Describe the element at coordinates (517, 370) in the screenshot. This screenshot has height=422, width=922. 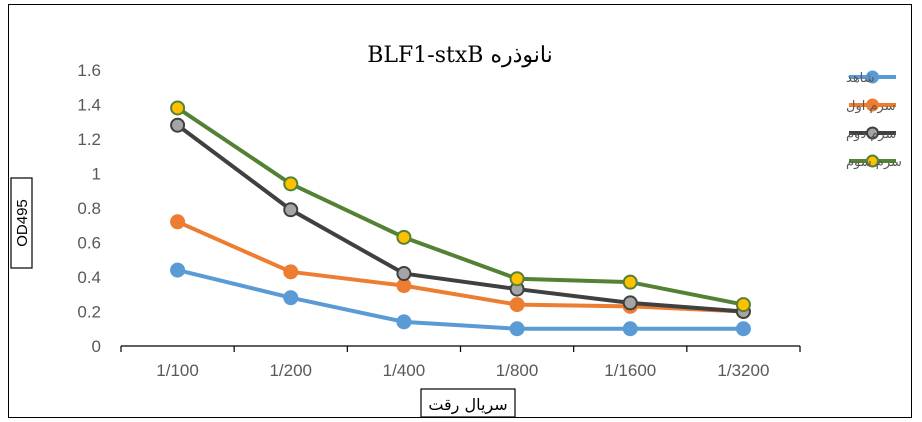
I see `x-tick-label: 1/800` at that location.